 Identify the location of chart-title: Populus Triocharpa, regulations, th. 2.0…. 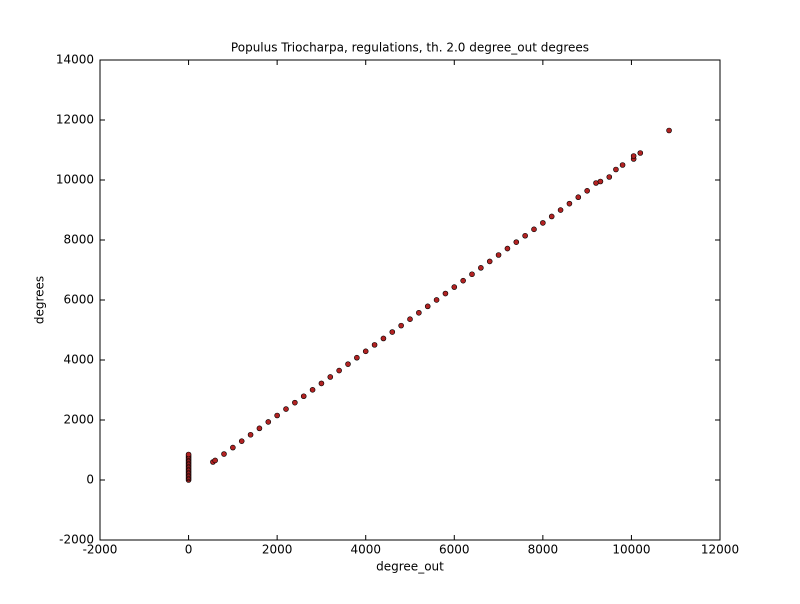
(410, 48).